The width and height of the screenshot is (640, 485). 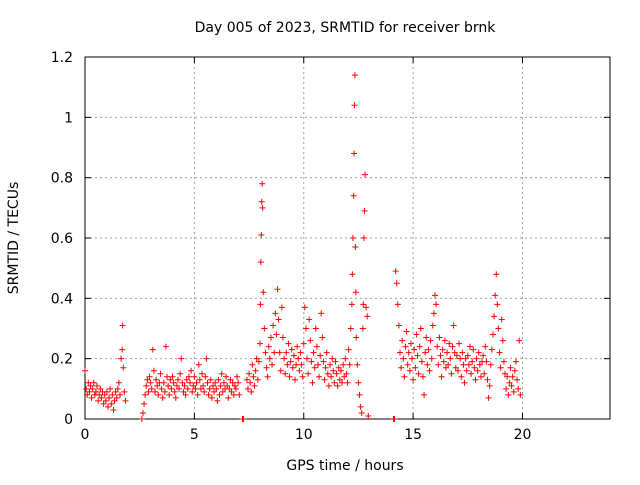 What do you see at coordinates (85, 435) in the screenshot?
I see `x-tick-label: 0` at bounding box center [85, 435].